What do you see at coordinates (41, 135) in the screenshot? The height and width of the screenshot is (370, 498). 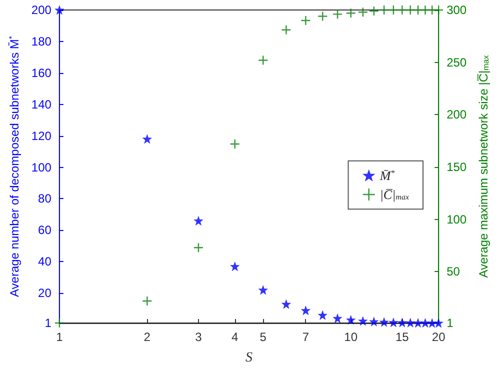 I see `y-tick-label: 120` at bounding box center [41, 135].